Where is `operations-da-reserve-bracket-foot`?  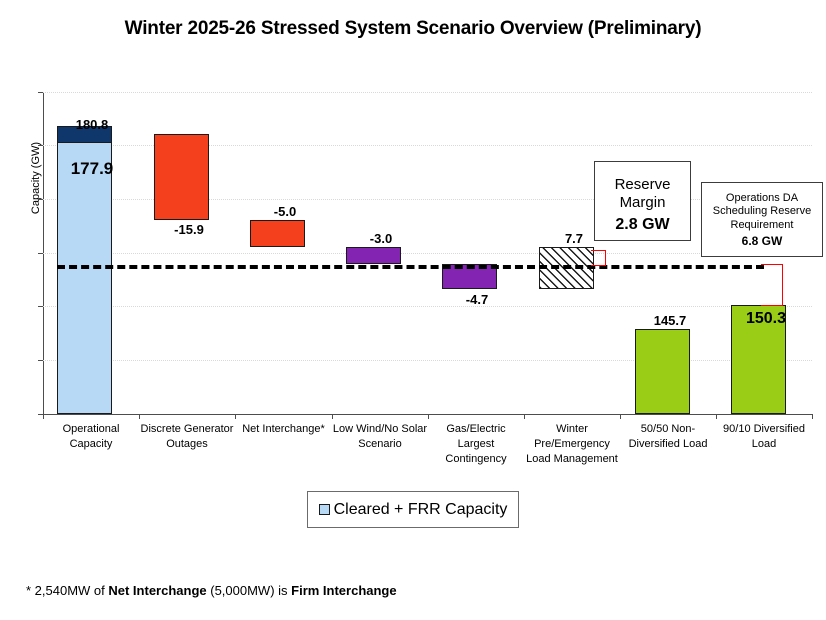
operations-da-reserve-bracket-foot is located at coordinates (772, 305).